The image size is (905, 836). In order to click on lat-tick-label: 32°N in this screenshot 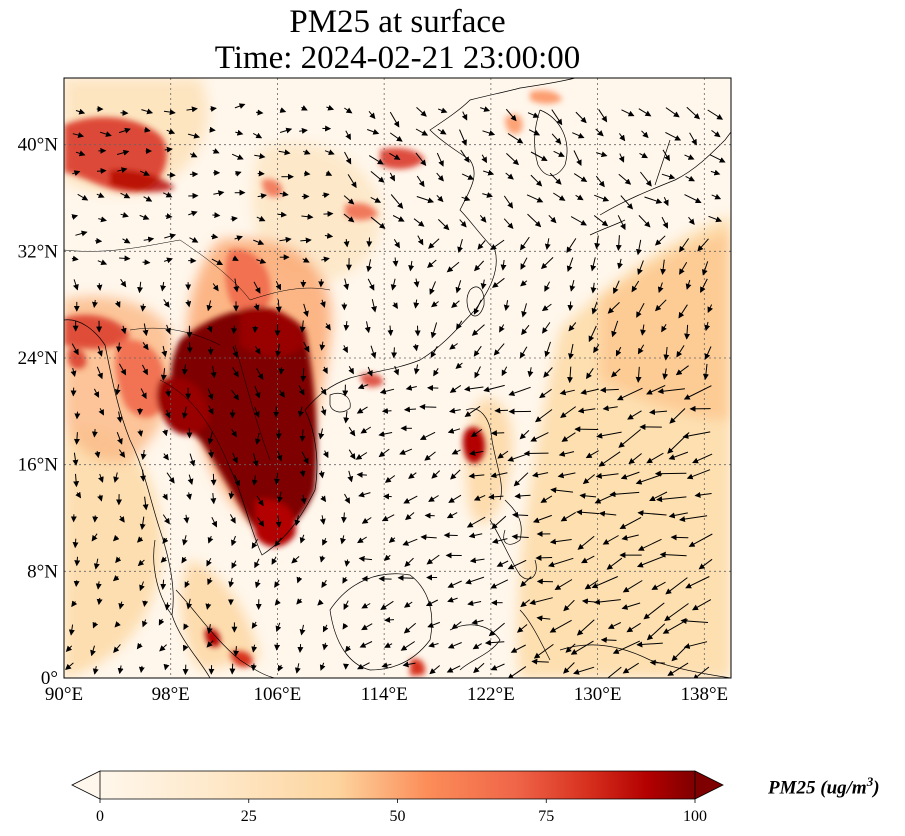, I will do `click(38, 251)`.